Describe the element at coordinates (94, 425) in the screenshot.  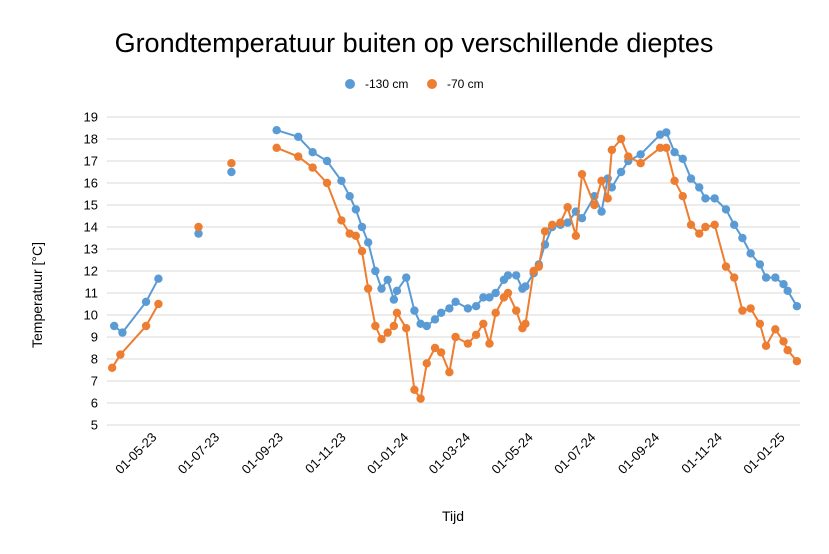
I see `y-tick-label: 5` at that location.